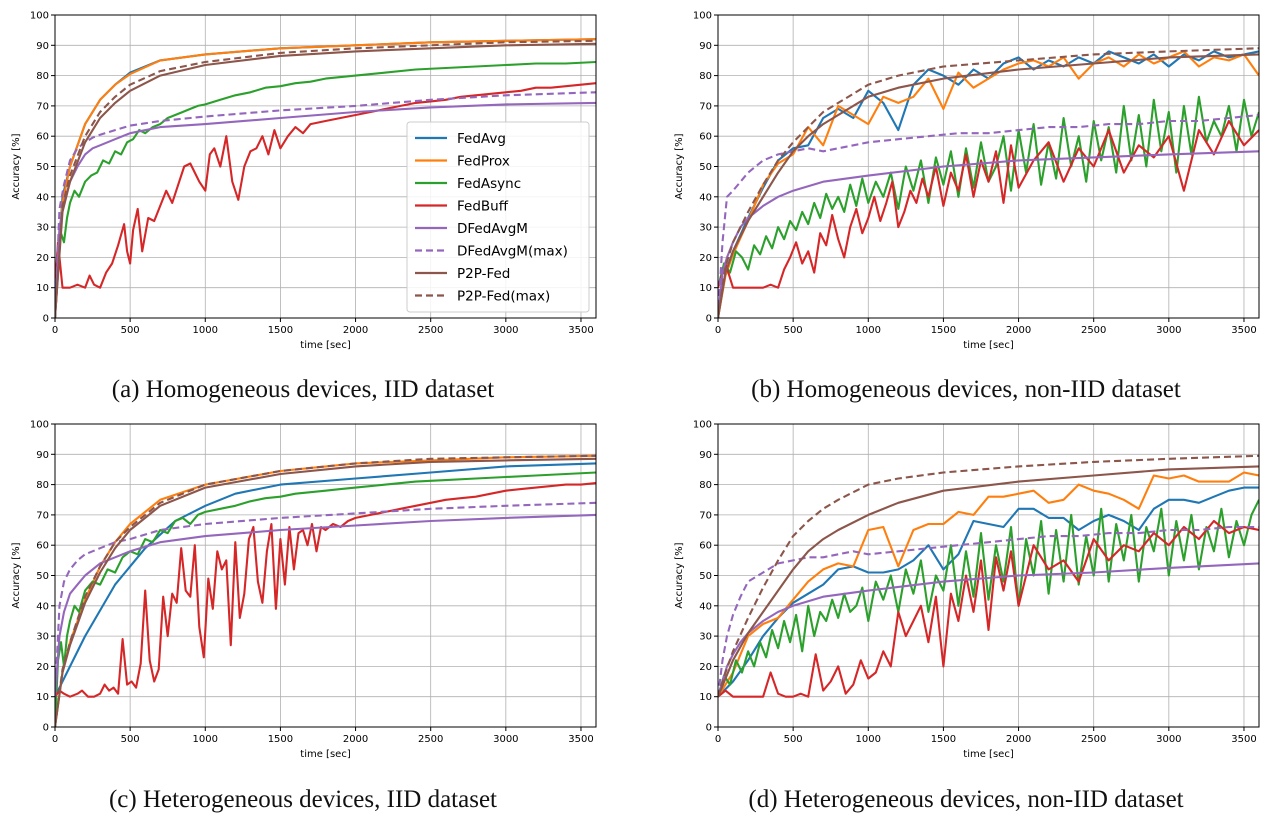 This screenshot has height=832, width=1270. Describe the element at coordinates (303, 389) in the screenshot. I see `caption-a: (a) Homogeneous devices, IID dataset` at that location.